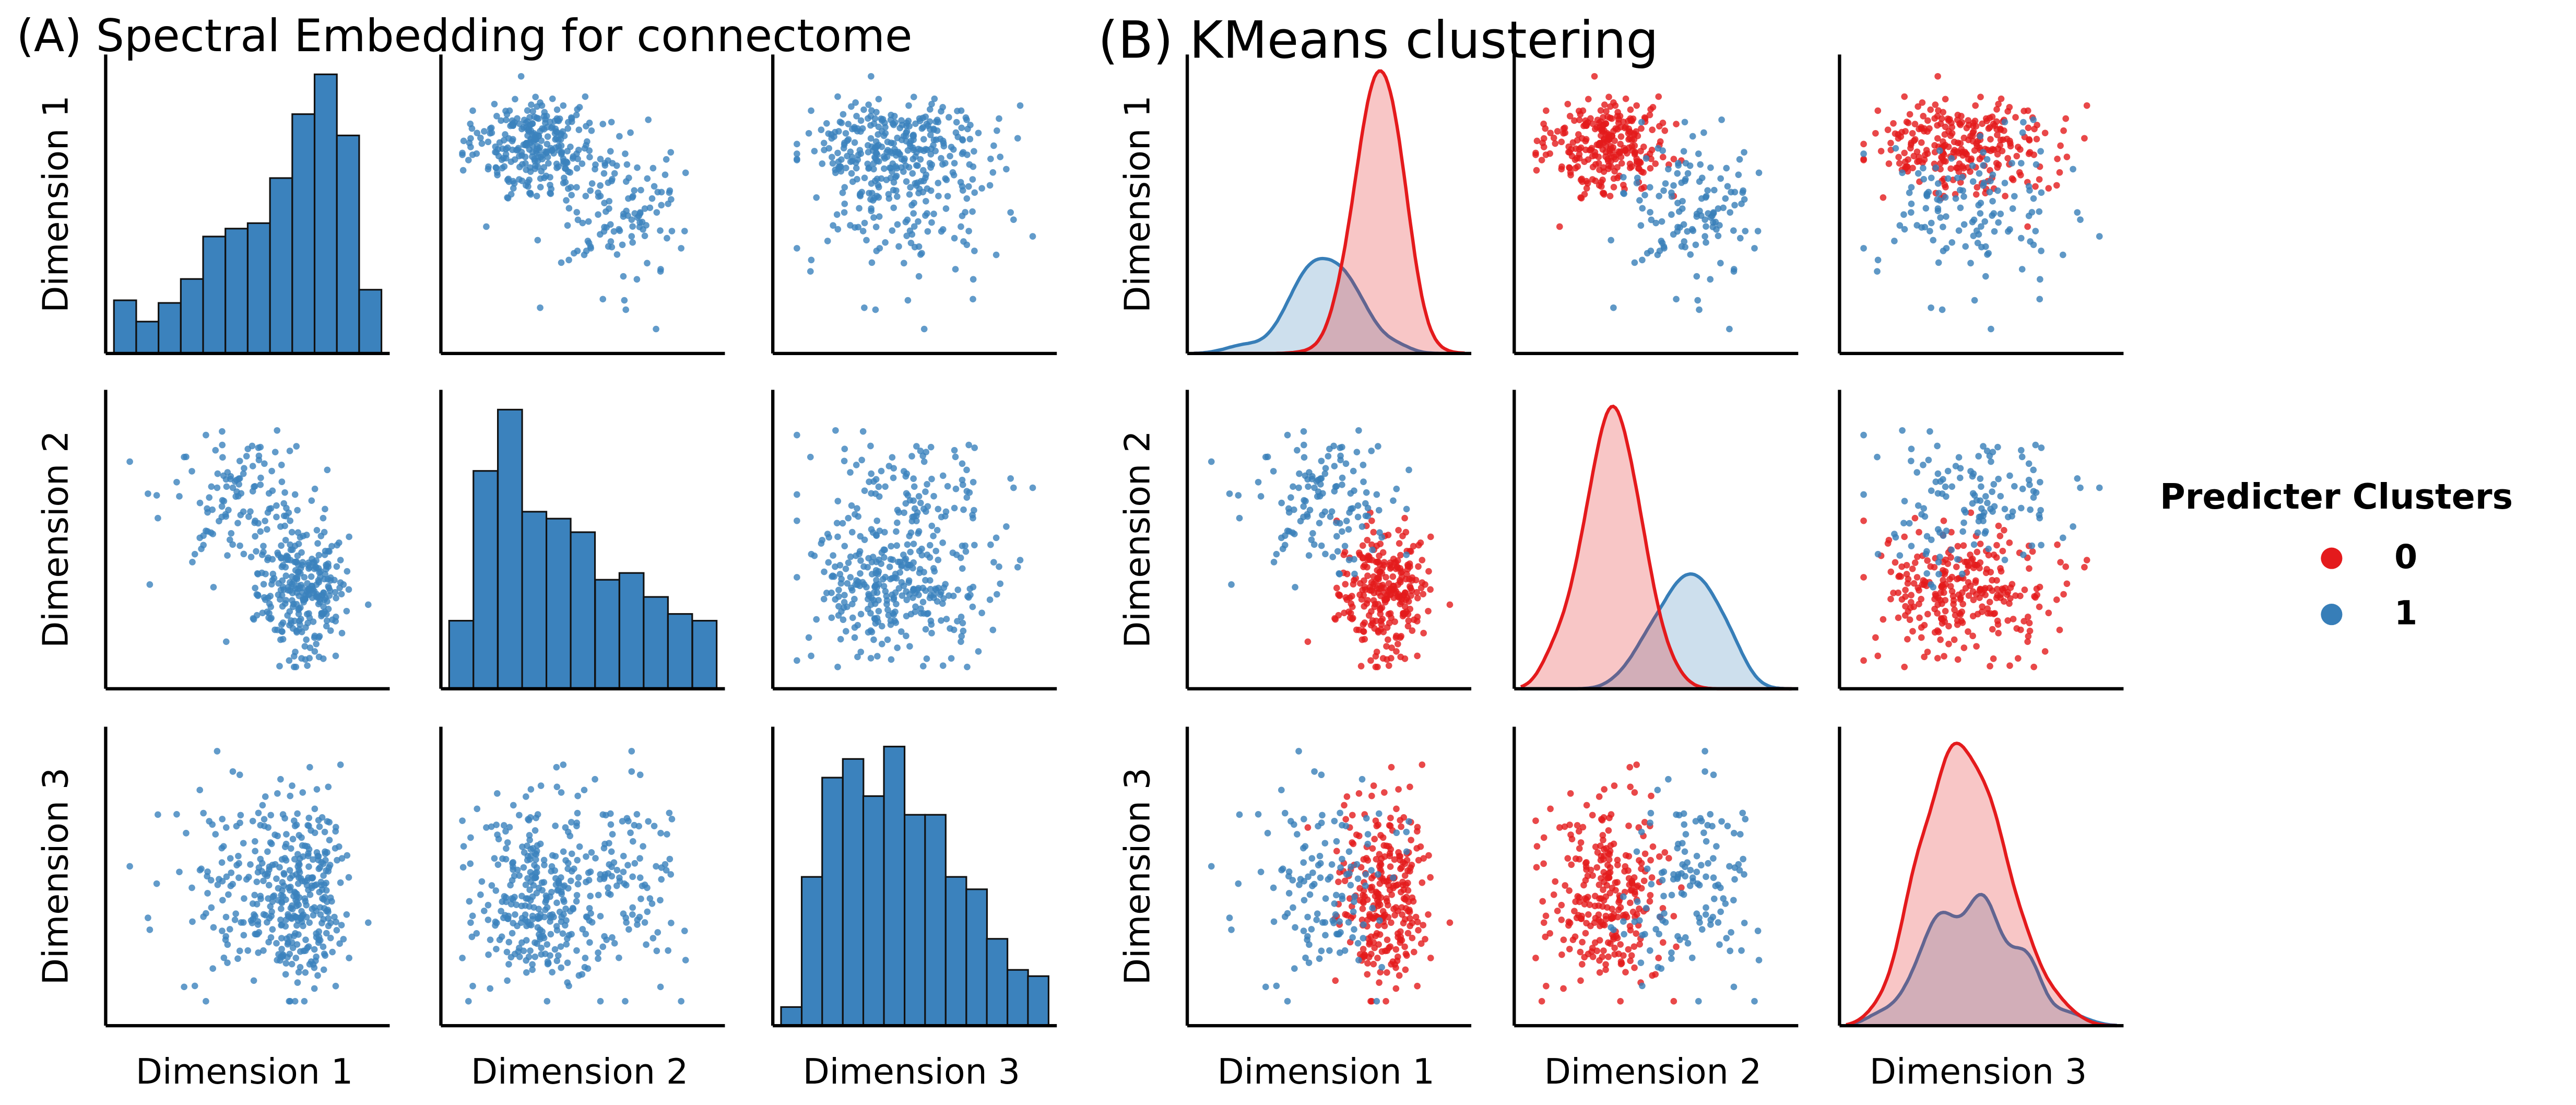 The image size is (2576, 1105). Describe the element at coordinates (574, 203) in the screenshot. I see `panel-a-r1c2-points` at that location.